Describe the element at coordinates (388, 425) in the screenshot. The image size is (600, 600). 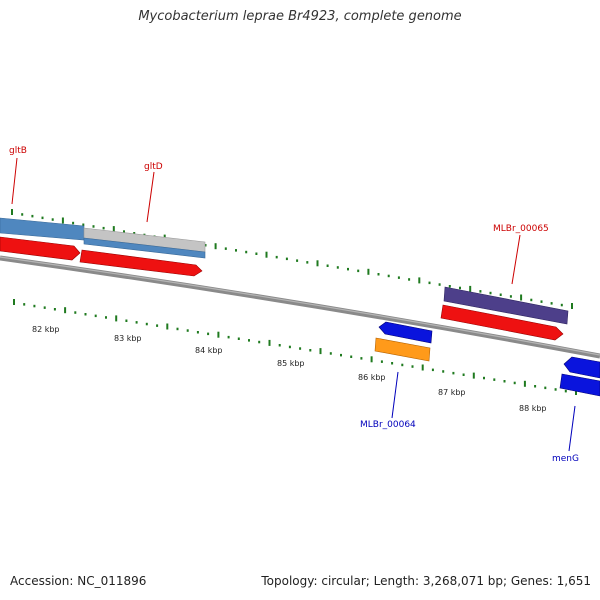
I see `gene-label-MLBr_00064: MLBr_00064` at that location.